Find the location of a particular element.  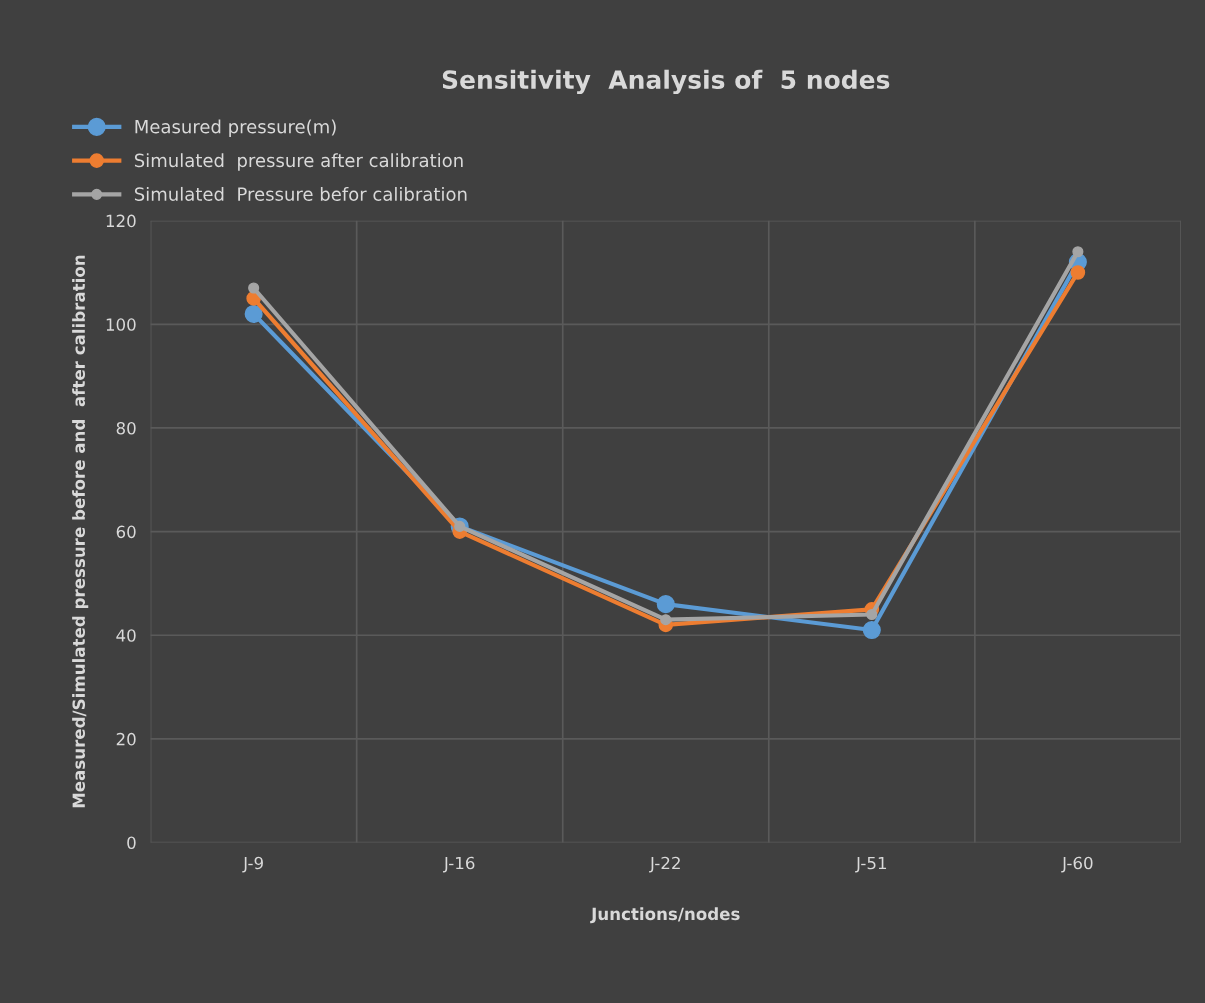

y-tick-label: 120 is located at coordinates (121, 221).